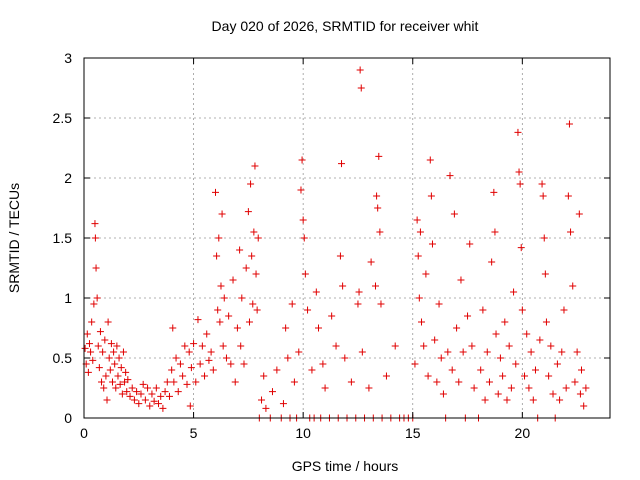 The image size is (640, 480). What do you see at coordinates (63, 358) in the screenshot?
I see `y-tick-label: 0.5` at bounding box center [63, 358].